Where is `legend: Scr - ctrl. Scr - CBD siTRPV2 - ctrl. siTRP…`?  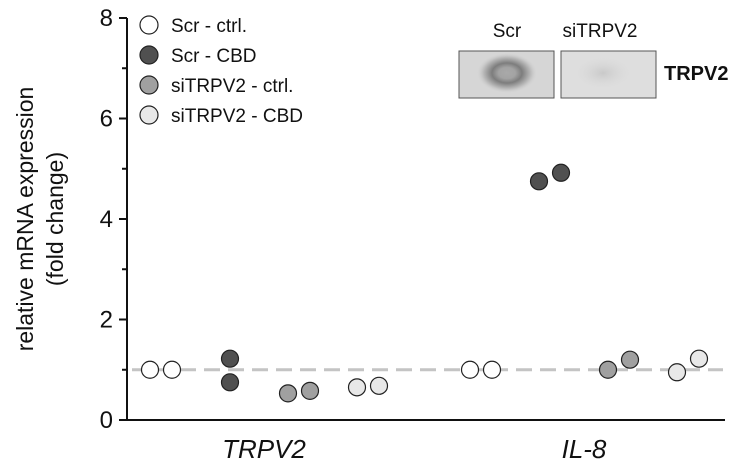
legend: Scr - ctrl. Scr - CBD siTRPV2 - ctrl. siTRP… is located at coordinates (221, 71).